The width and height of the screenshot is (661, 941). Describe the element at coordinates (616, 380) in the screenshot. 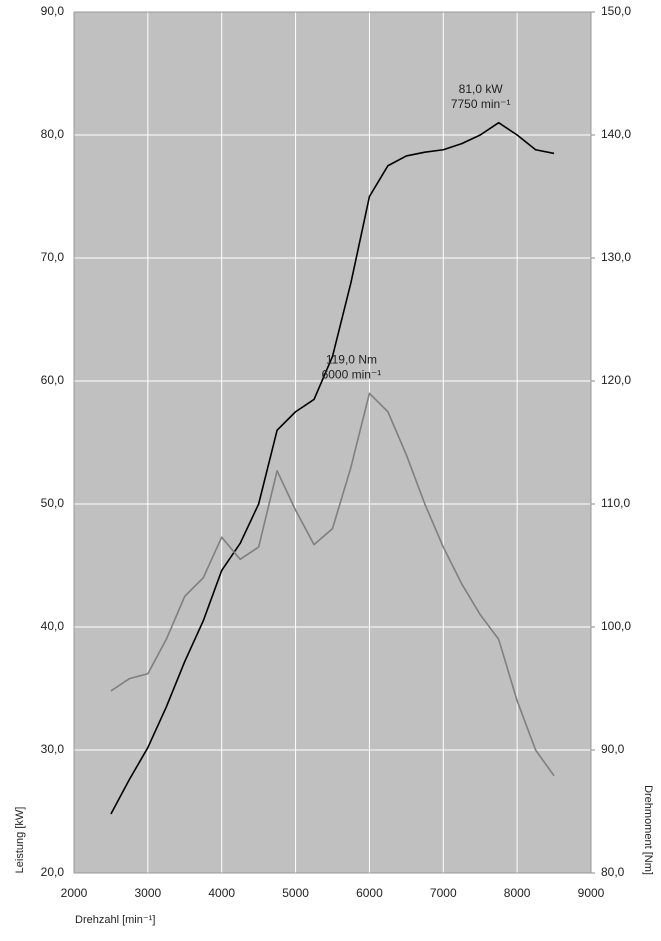

I see `y2-tick-label: 120,0` at that location.